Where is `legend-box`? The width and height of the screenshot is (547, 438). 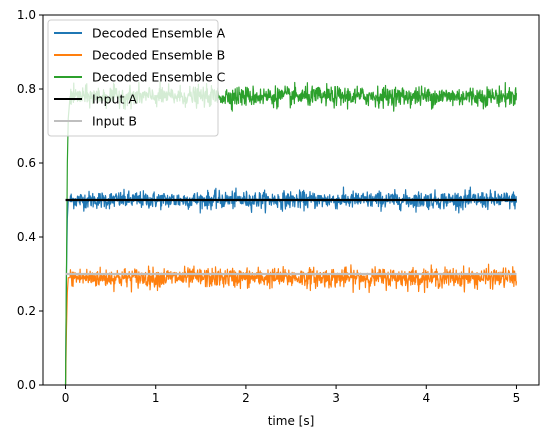 legend-box is located at coordinates (133, 78).